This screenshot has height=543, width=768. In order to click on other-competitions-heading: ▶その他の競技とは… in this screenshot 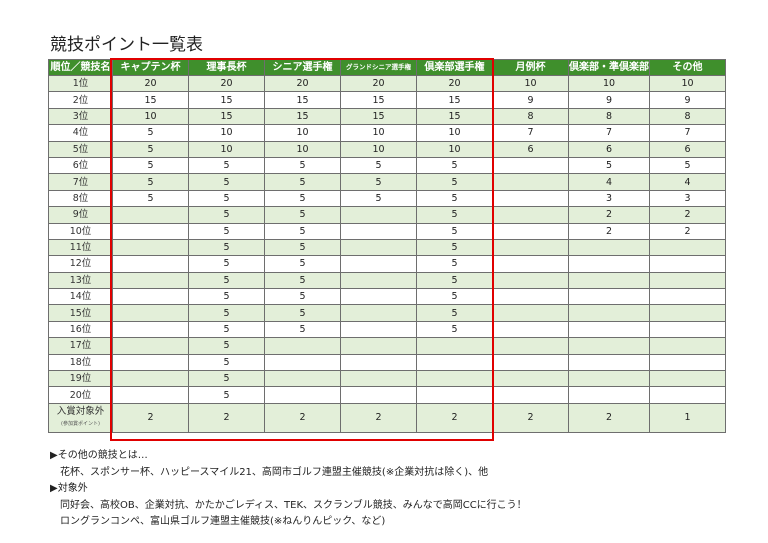, I will do `click(99, 455)`.